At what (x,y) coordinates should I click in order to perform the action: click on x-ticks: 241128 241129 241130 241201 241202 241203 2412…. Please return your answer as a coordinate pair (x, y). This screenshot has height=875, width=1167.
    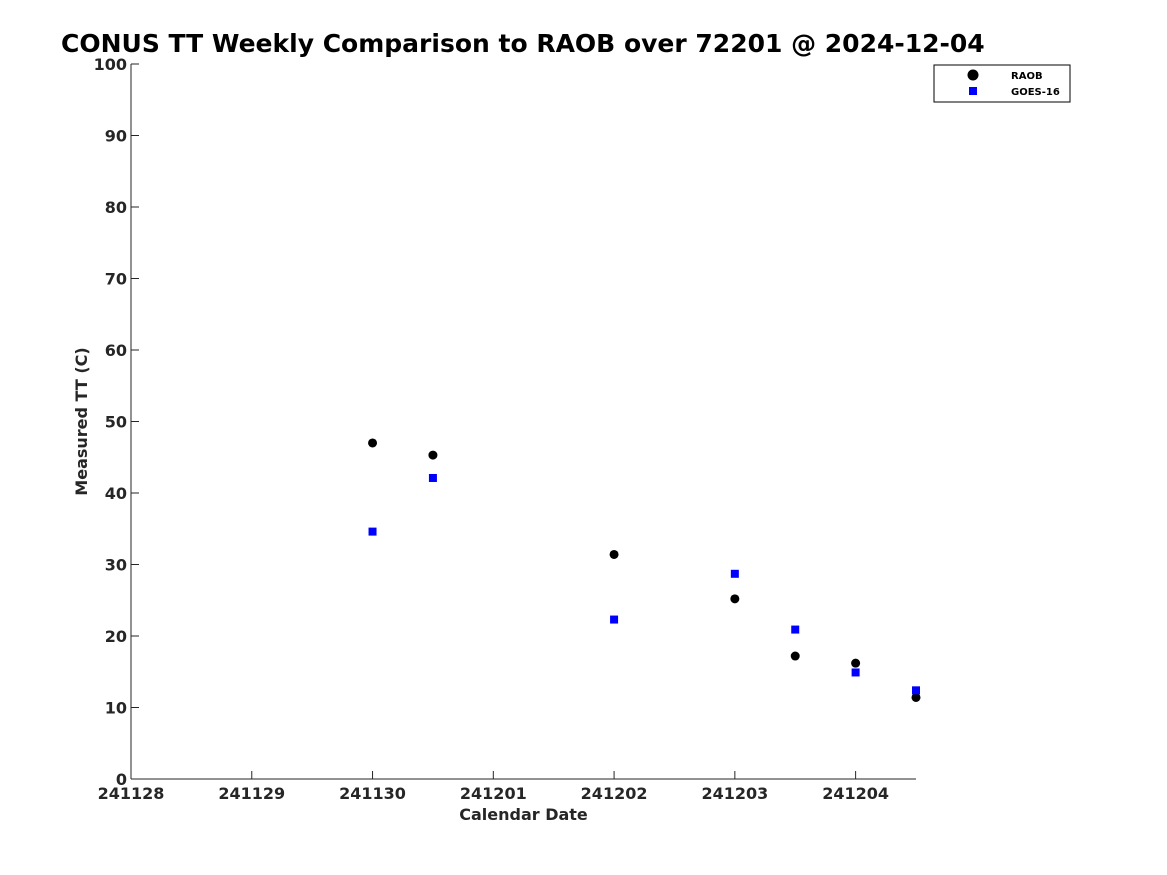
    Looking at the image, I should click on (493, 787).